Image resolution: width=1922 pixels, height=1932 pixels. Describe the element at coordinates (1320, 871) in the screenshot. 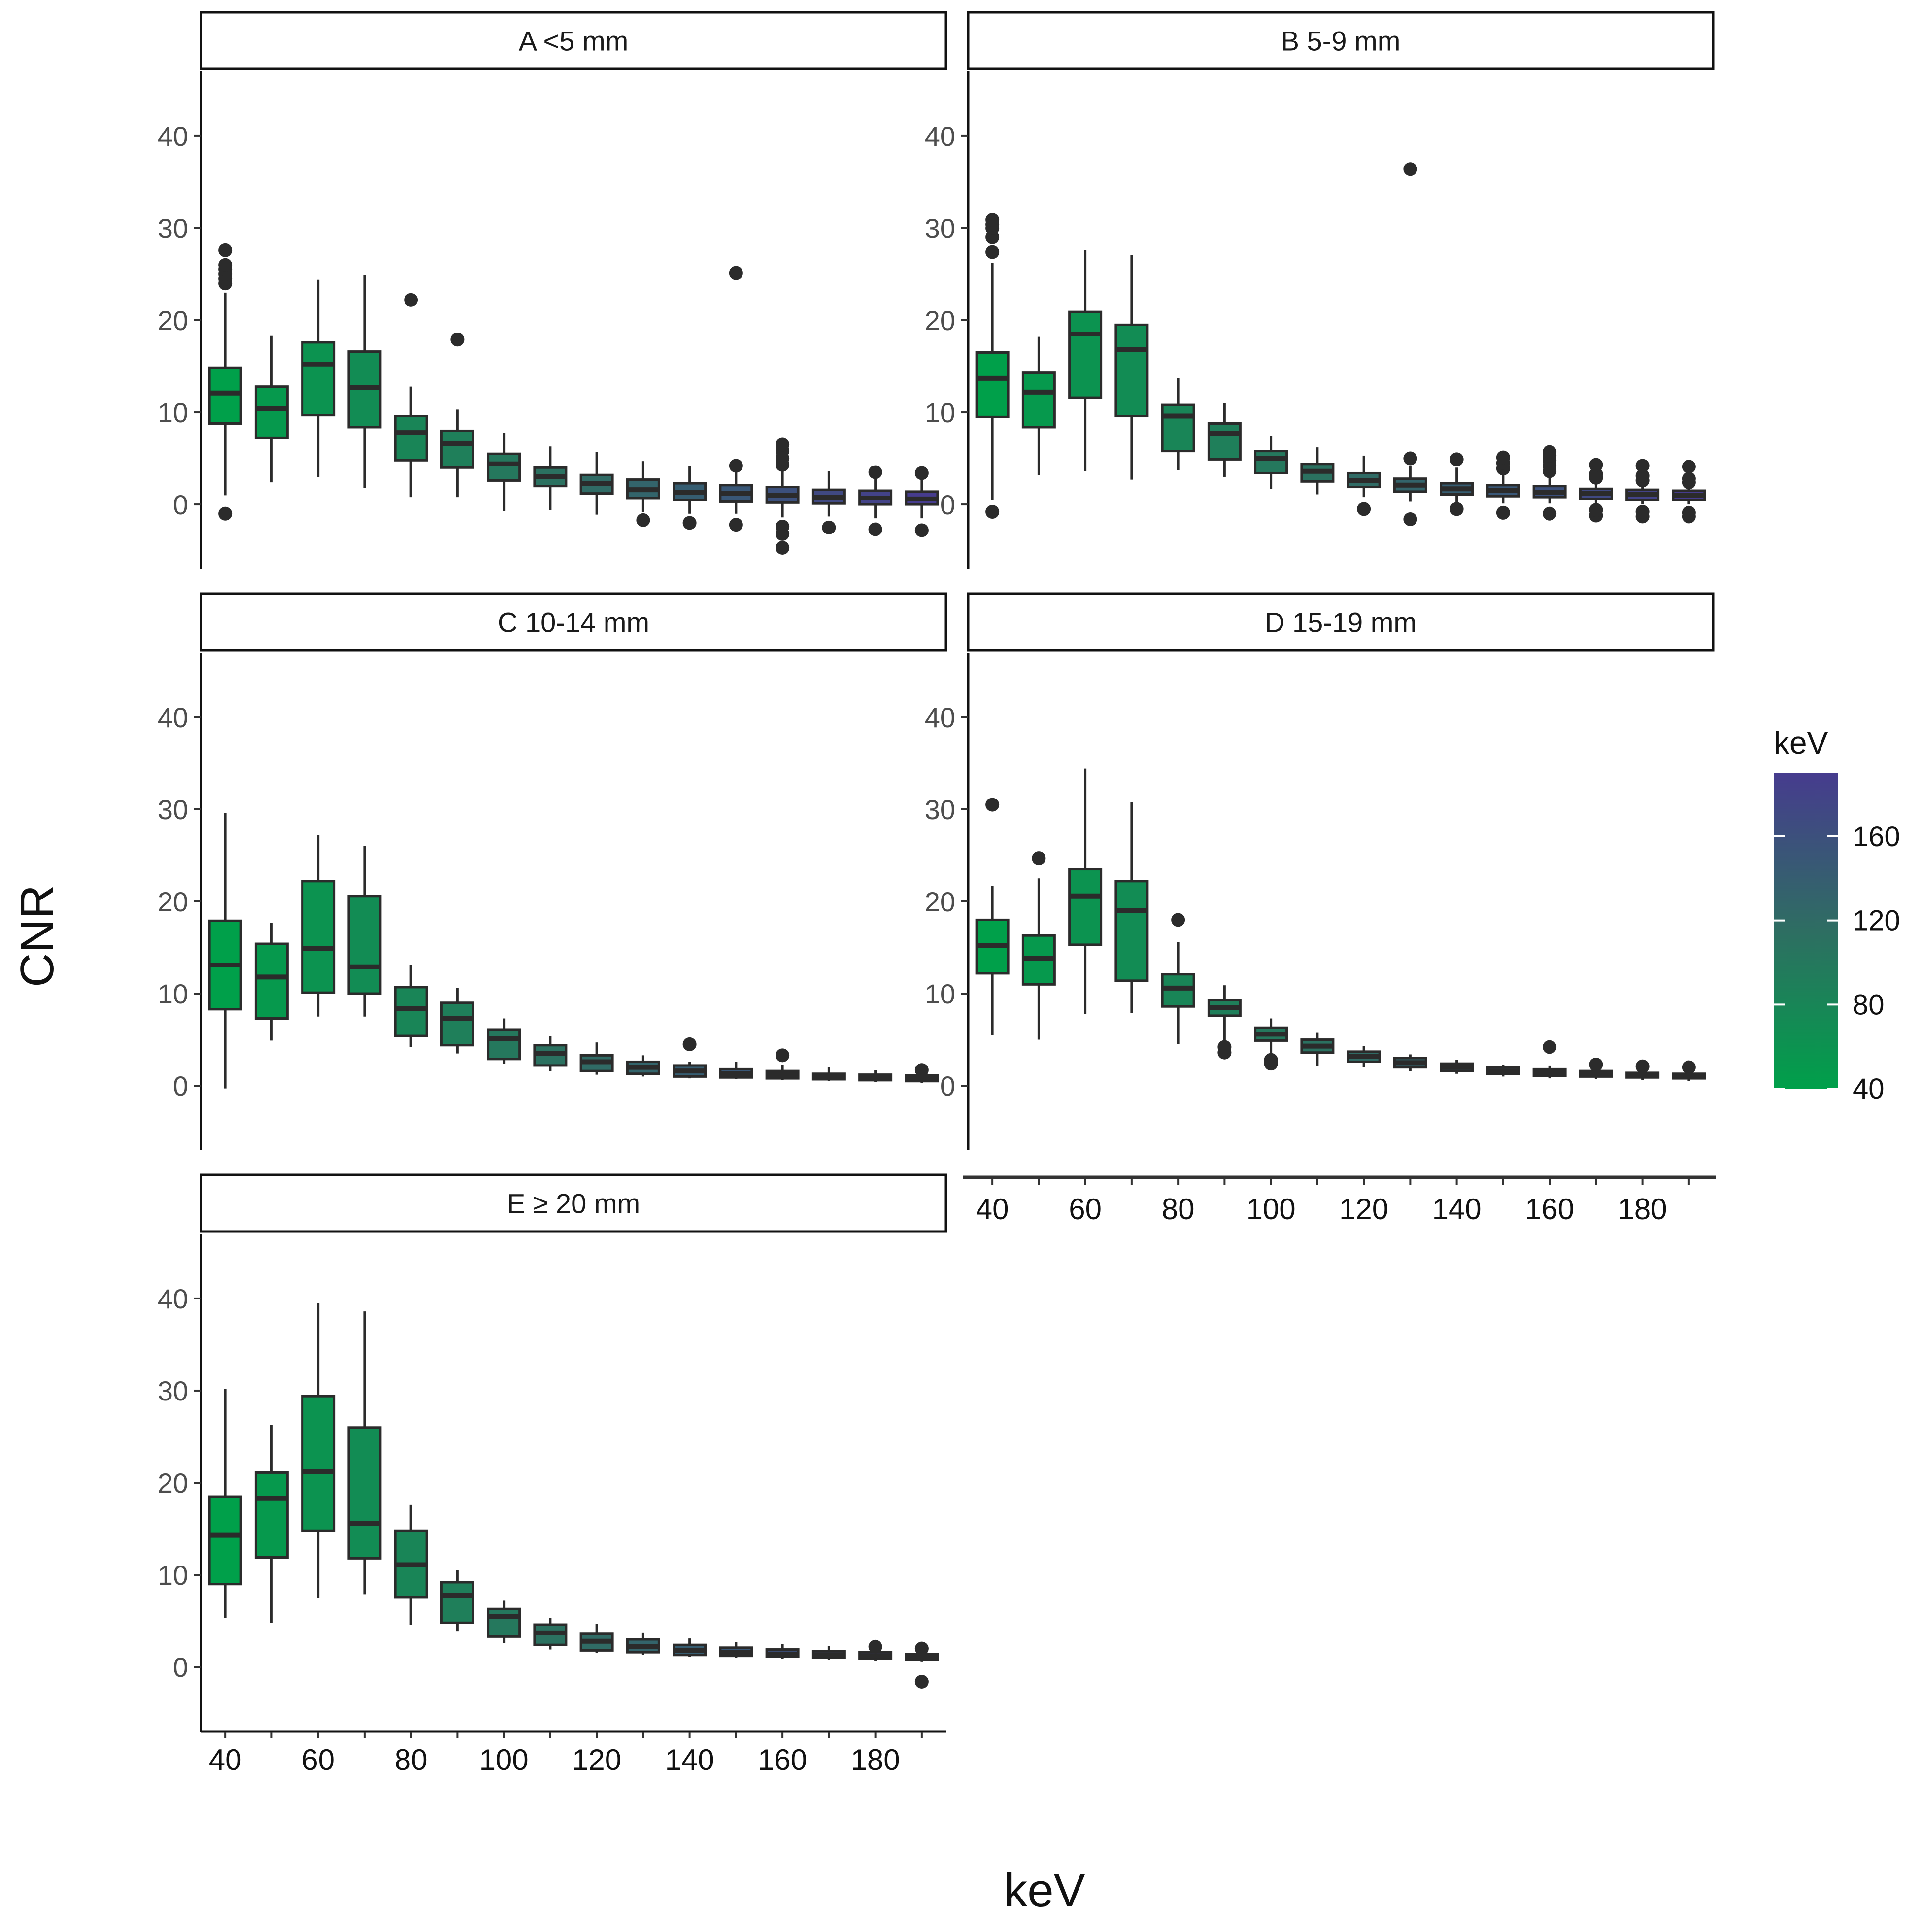

I see `facet-panel: D 15-19 mm 0 10 20 30 40` at that location.